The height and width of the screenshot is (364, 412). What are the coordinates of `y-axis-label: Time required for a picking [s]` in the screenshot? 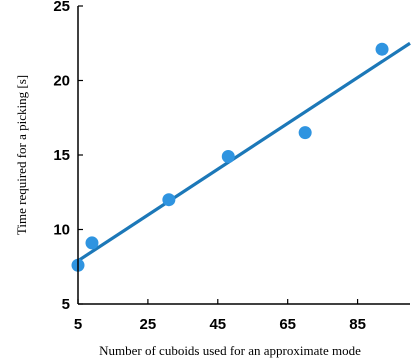 It's located at (21, 155).